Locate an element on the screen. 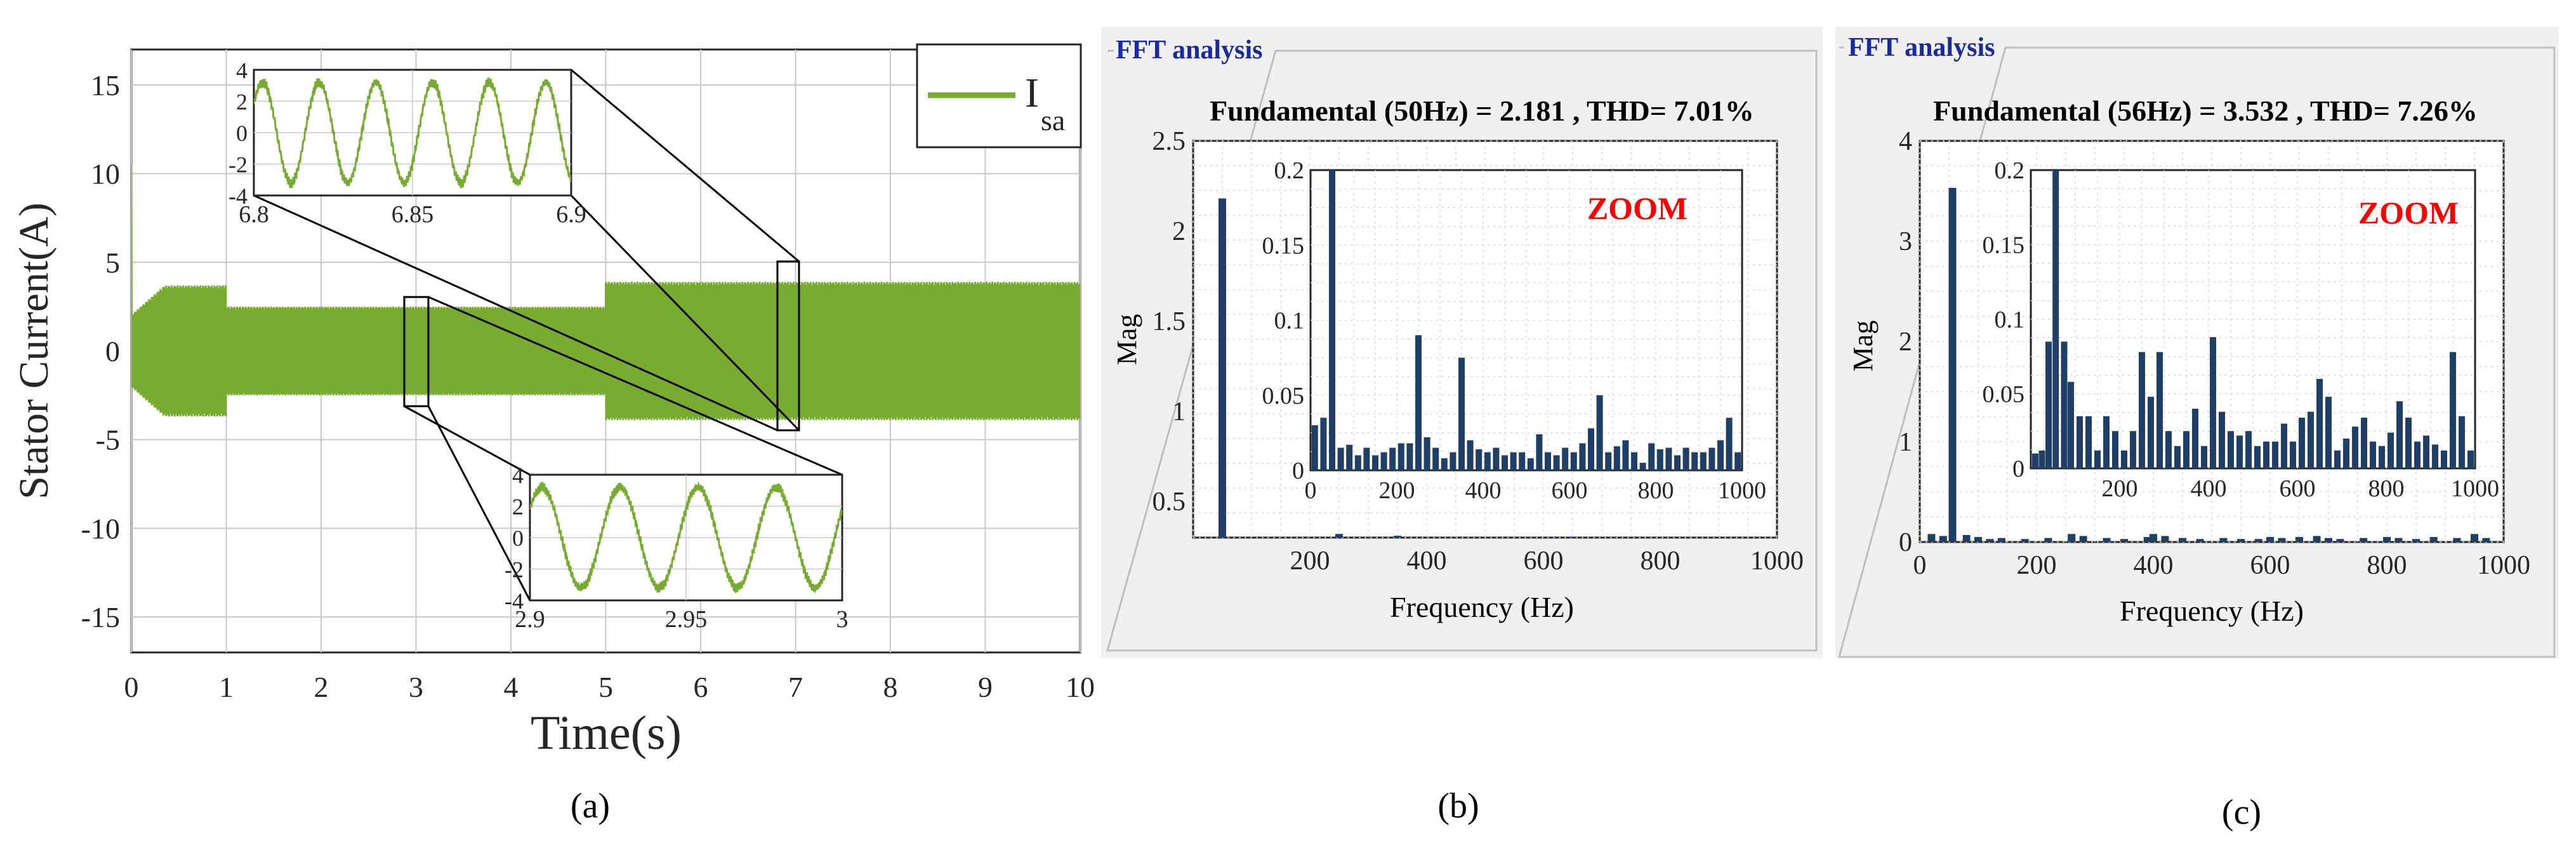 This screenshot has height=853, width=2576. fft-c-ticks: 0 200 400 600 800 1000 0 1 2 3 4 is located at coordinates (2215, 353).